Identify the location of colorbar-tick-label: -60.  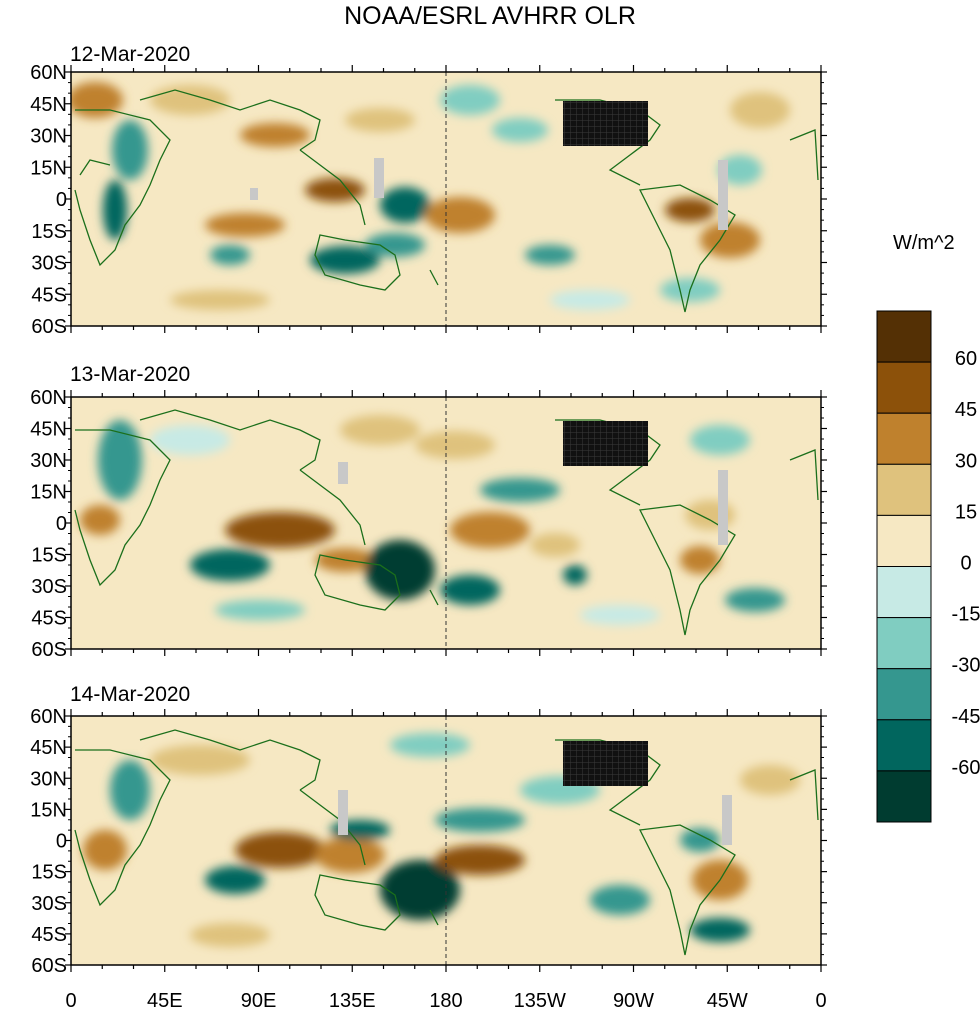
(966, 768).